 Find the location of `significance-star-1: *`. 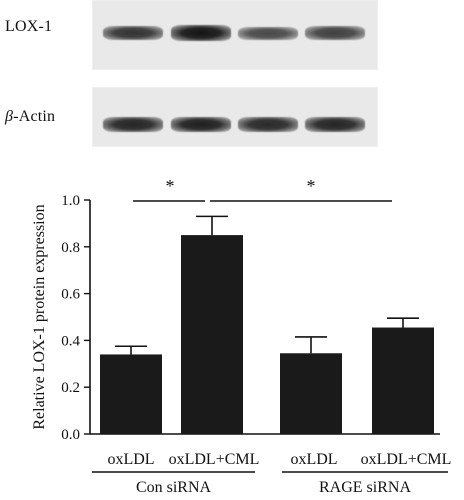

significance-star-1: * is located at coordinates (170, 186).